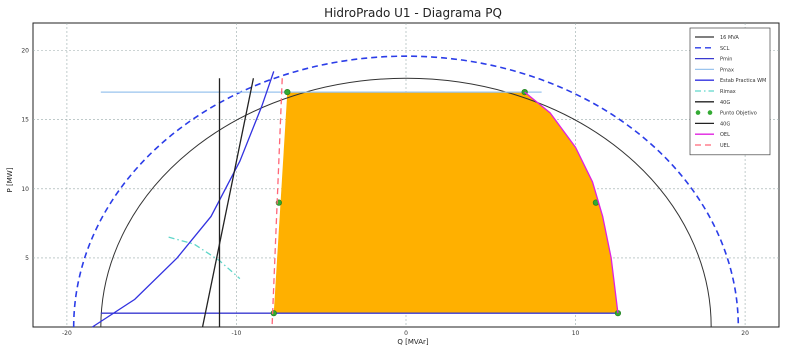 This screenshot has width=785, height=355. What do you see at coordinates (725, 49) in the screenshot?
I see `legend-label: SCL` at bounding box center [725, 49].